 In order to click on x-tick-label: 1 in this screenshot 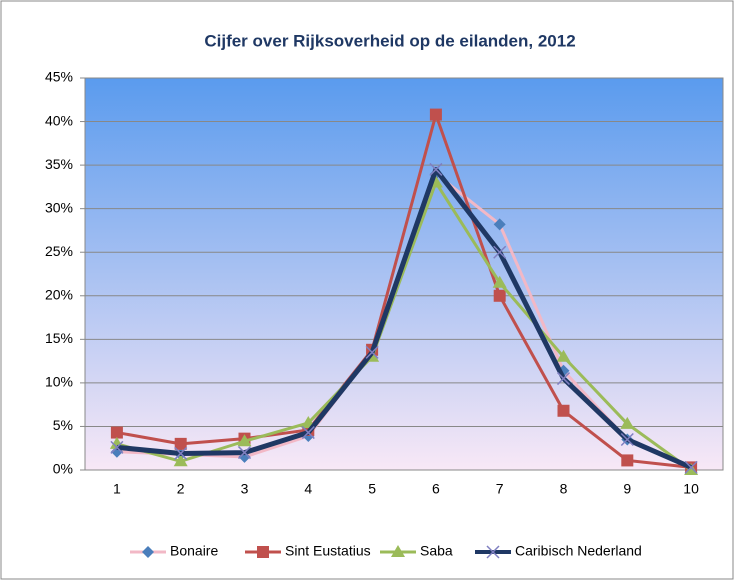, I will do `click(117, 489)`.